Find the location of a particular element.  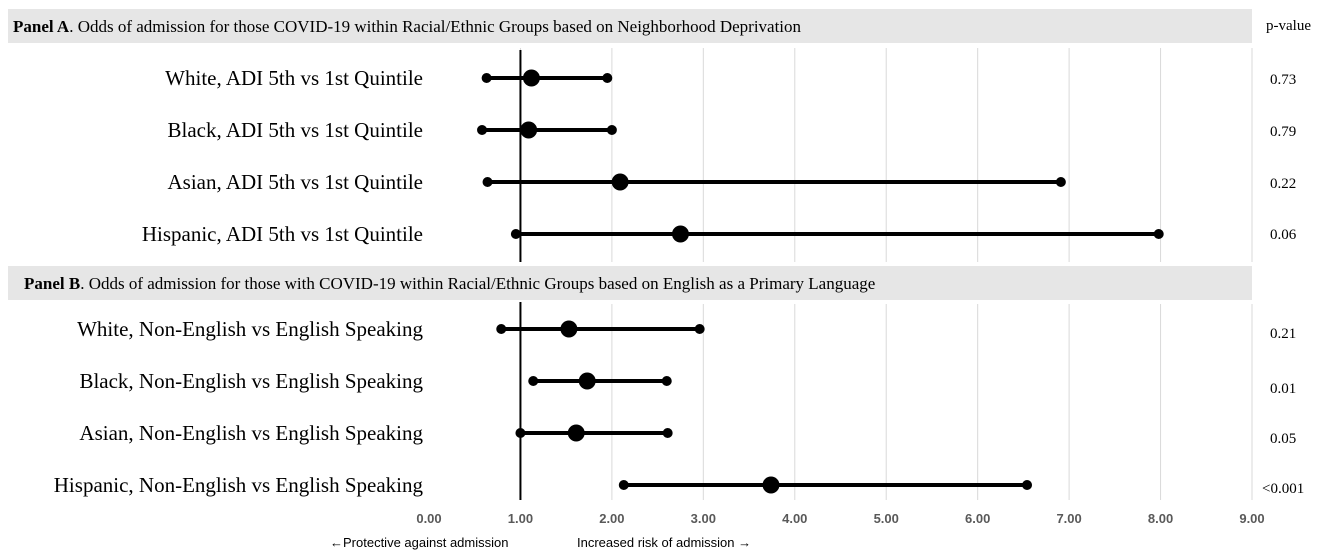

row-label: Hispanic, ADI 5th vs 1st Quintile is located at coordinates (282, 234).